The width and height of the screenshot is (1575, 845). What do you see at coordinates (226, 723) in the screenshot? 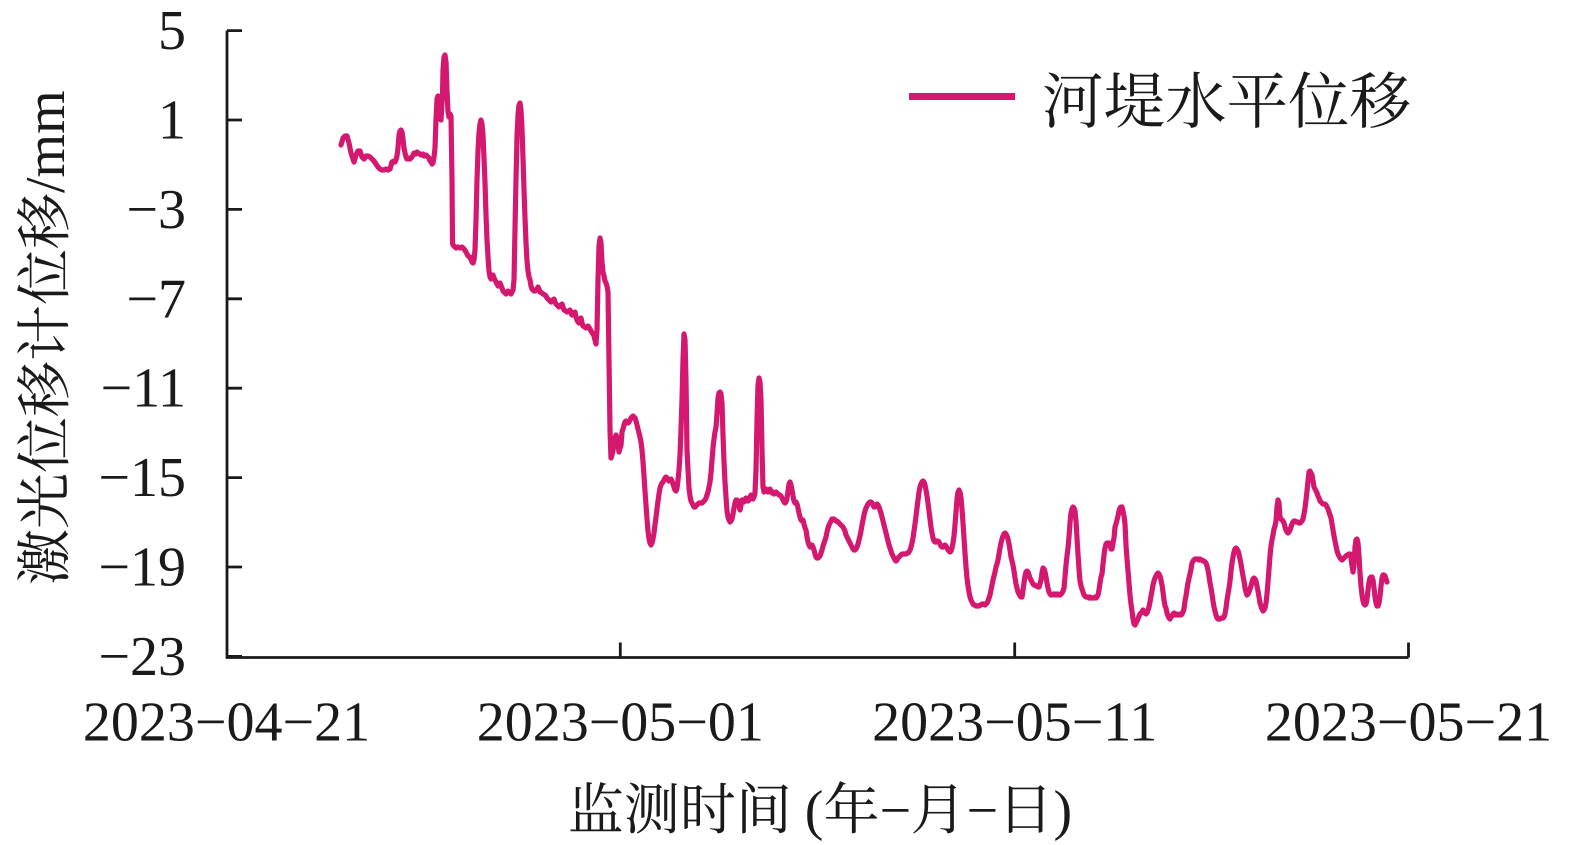
I see `svg-text: 2023−04−21` at bounding box center [226, 723].